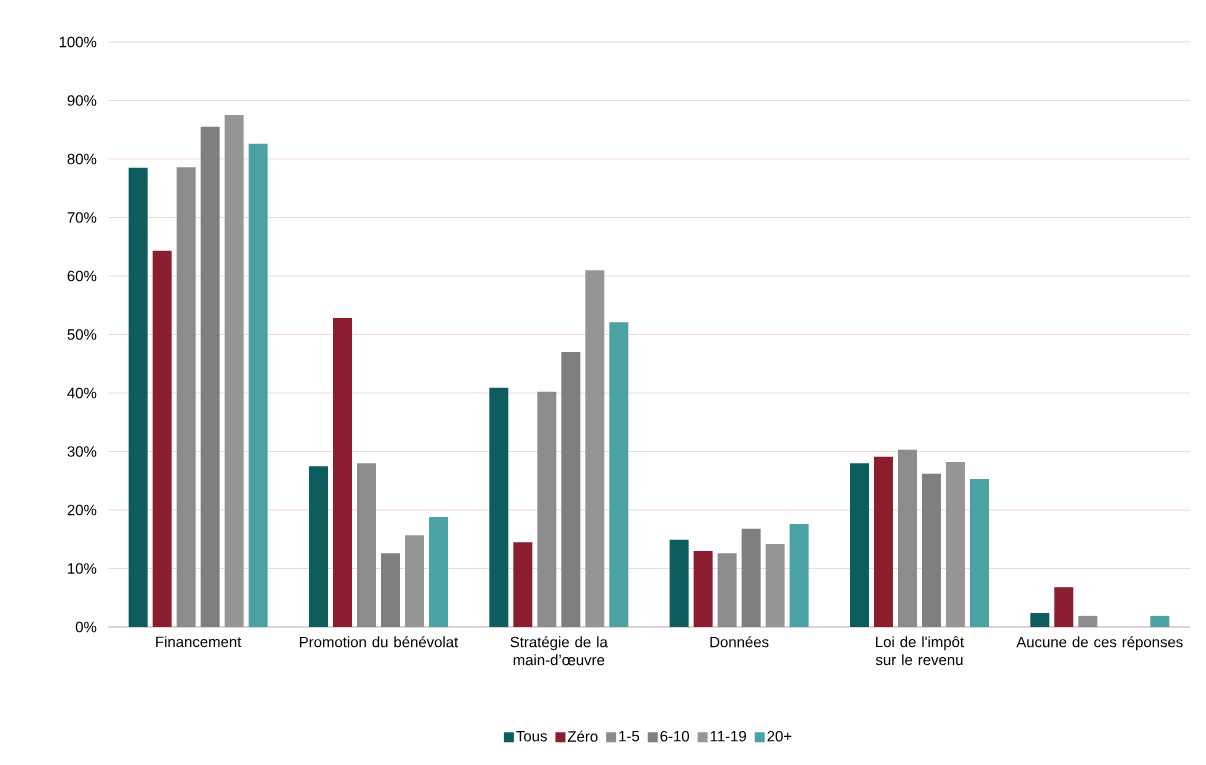 This screenshot has height=765, width=1206. I want to click on legend-label: Tous, so click(531, 736).